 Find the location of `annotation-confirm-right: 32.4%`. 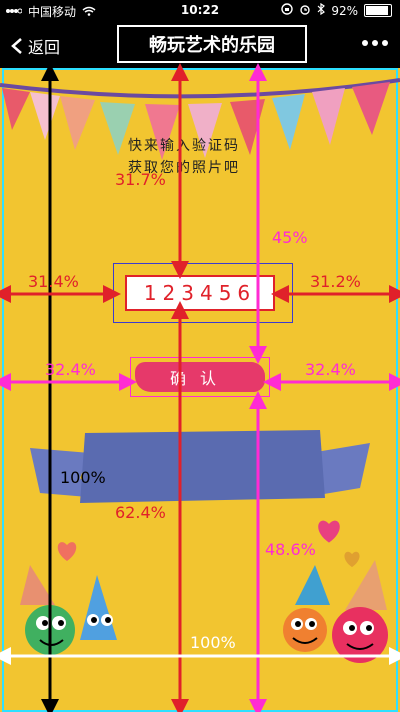

annotation-confirm-right: 32.4% is located at coordinates (330, 369).